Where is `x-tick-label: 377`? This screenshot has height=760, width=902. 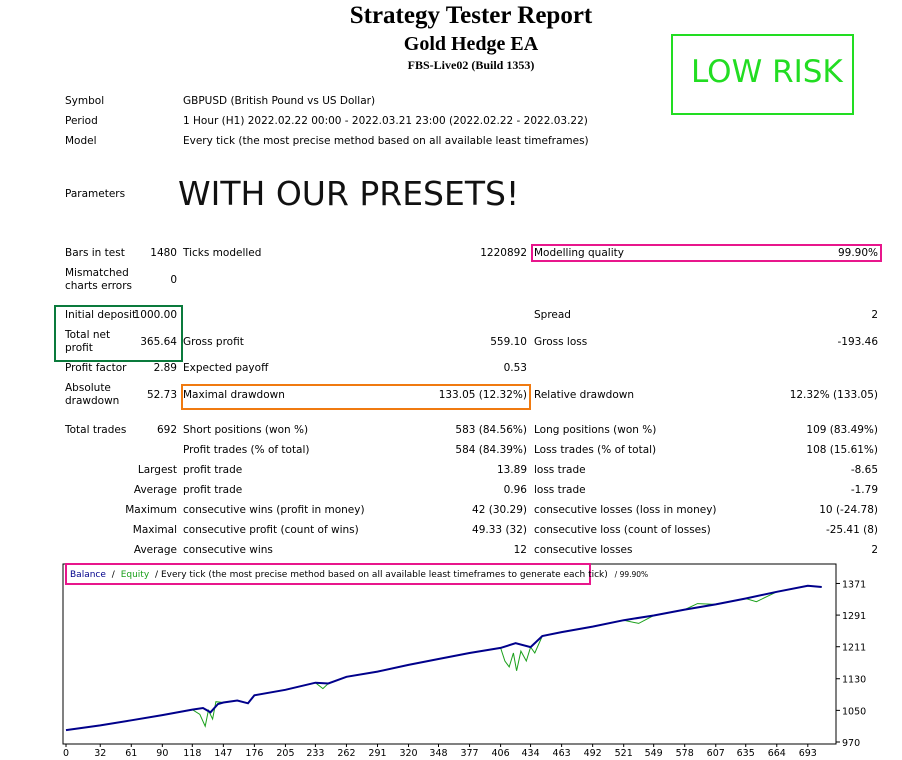 x-tick-label: 377 is located at coordinates (469, 753).